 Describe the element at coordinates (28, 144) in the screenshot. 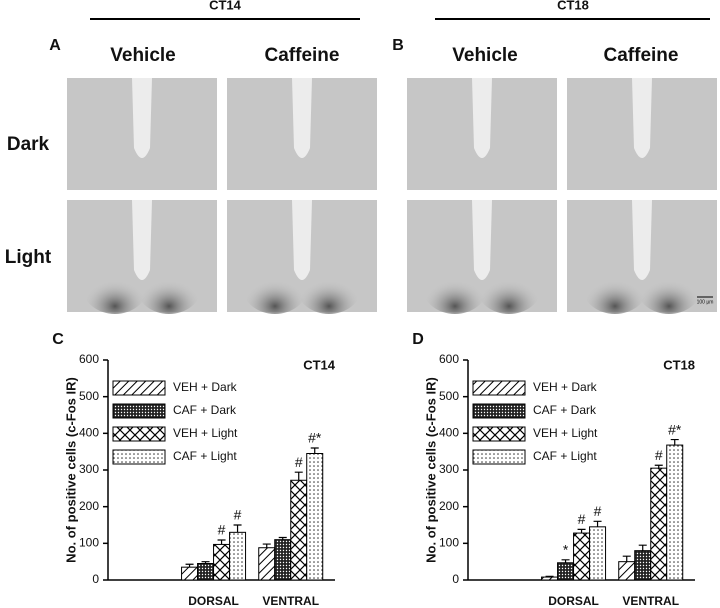

I see `row-label: Dark` at that location.